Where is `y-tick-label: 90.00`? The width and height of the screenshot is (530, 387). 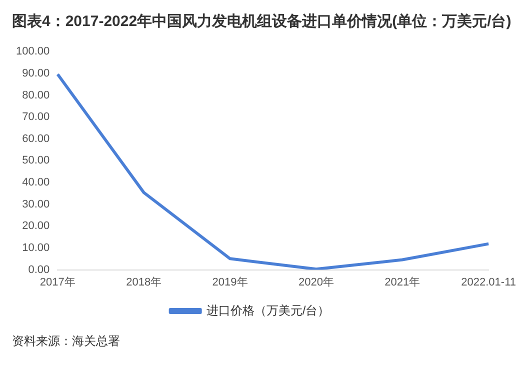
y-tick-label: 90.00 is located at coordinates (36, 73).